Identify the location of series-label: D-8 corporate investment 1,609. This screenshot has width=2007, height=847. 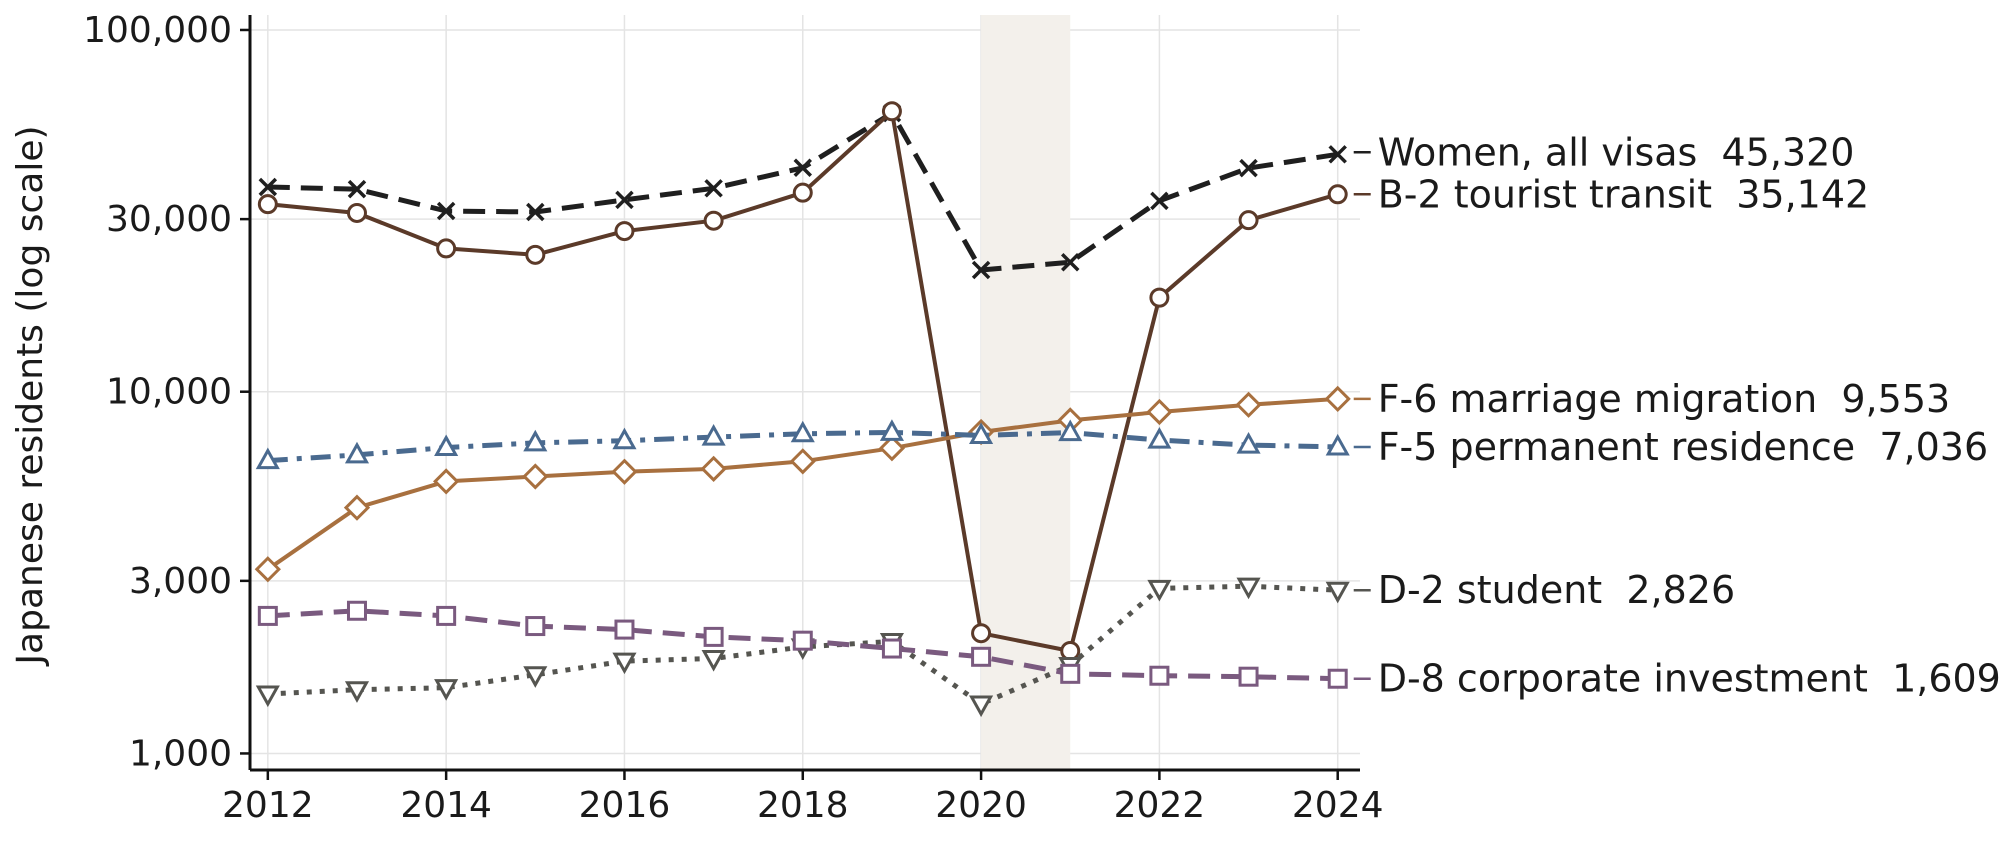
(1689, 679).